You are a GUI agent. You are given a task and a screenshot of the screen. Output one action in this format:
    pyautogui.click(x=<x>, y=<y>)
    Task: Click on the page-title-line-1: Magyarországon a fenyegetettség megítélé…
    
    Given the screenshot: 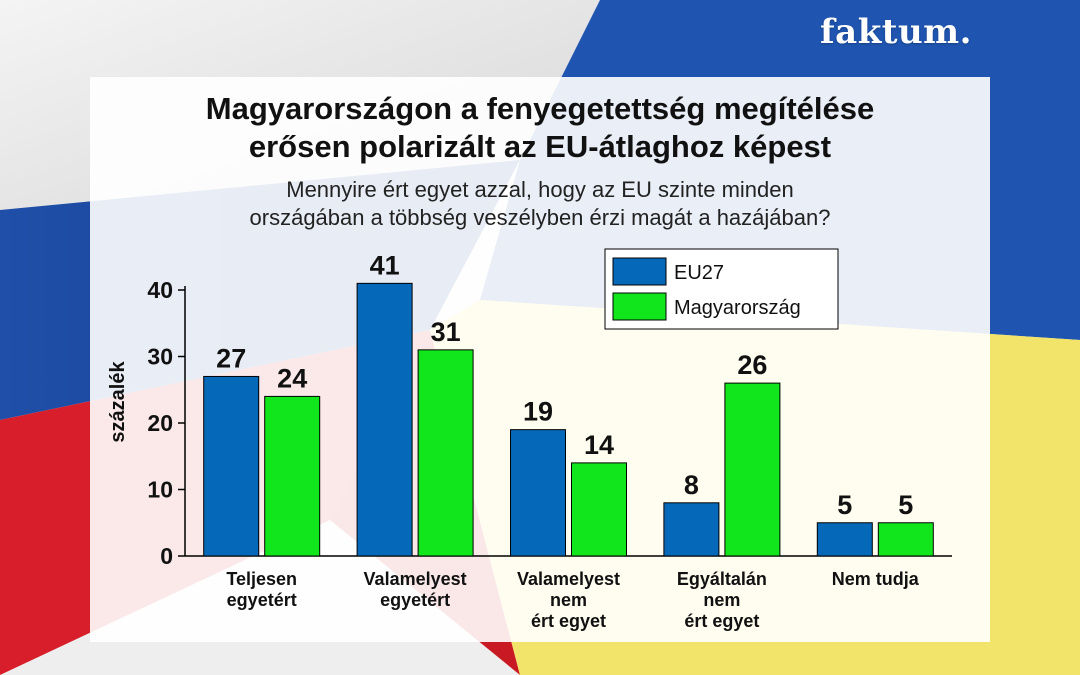 What is the action you would take?
    pyautogui.click(x=540, y=108)
    